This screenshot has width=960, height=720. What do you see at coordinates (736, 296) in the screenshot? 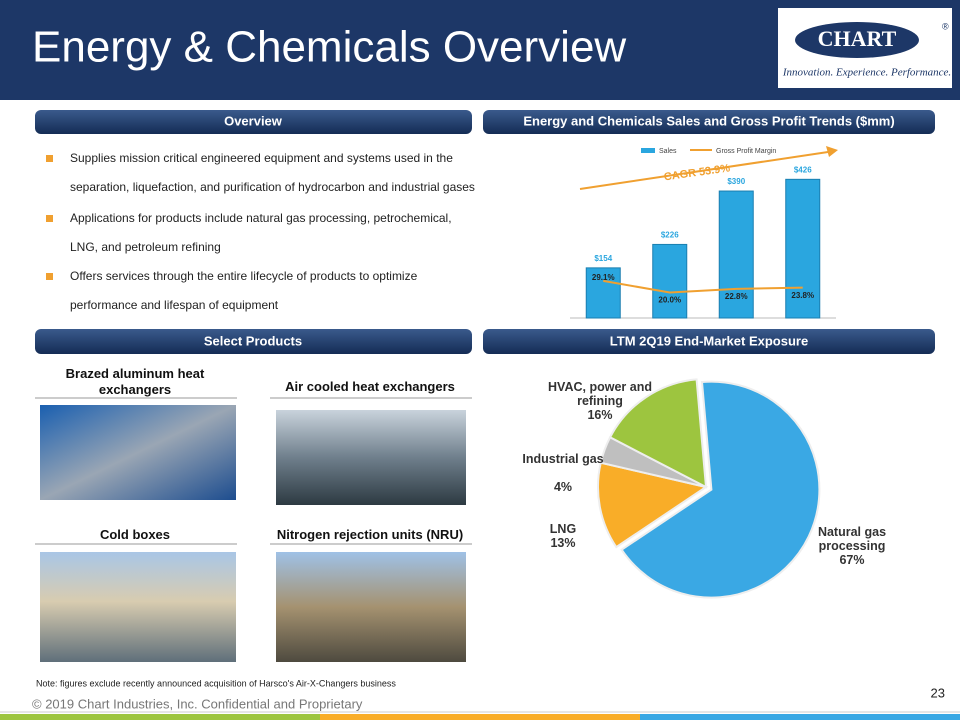
I see `data-label: 22.8%` at bounding box center [736, 296].